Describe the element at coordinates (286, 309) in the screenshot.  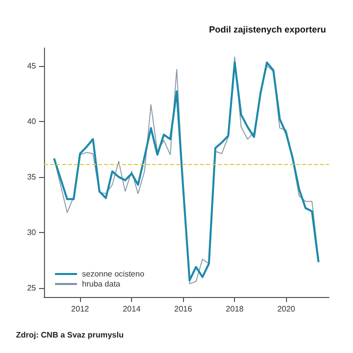
I see `x-tick-label: 2020` at that location.